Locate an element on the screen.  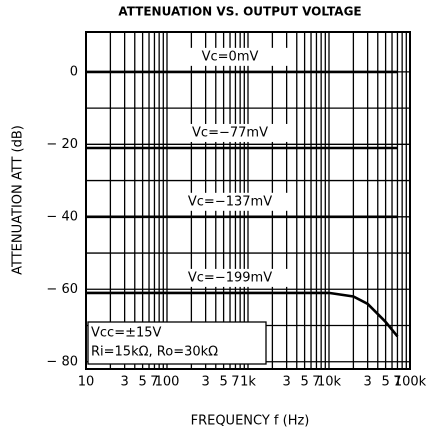
note: Vcc=±15V is located at coordinates (126, 333).